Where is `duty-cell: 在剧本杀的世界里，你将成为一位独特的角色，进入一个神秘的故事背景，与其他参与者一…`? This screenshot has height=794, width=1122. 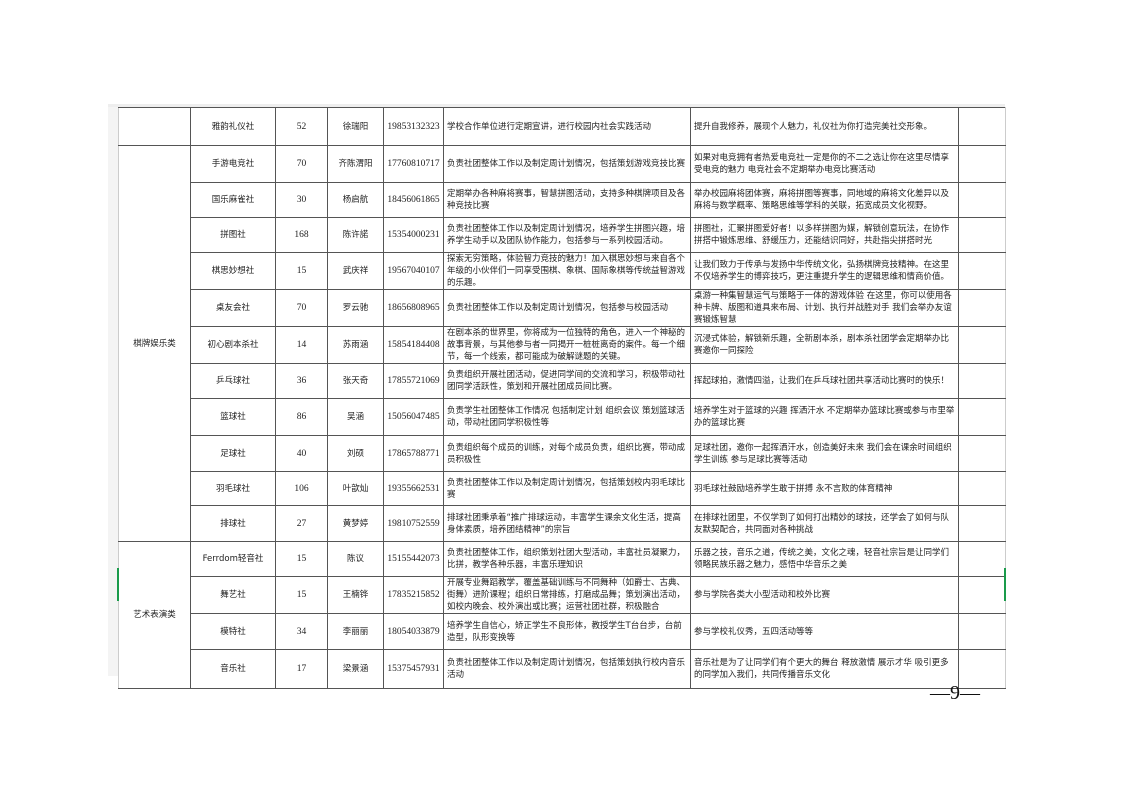
duty-cell: 在剧本杀的世界里，你将成为一位独特的角色，进入一个神秘的故事背景，与其他参与者一… is located at coordinates (567, 345).